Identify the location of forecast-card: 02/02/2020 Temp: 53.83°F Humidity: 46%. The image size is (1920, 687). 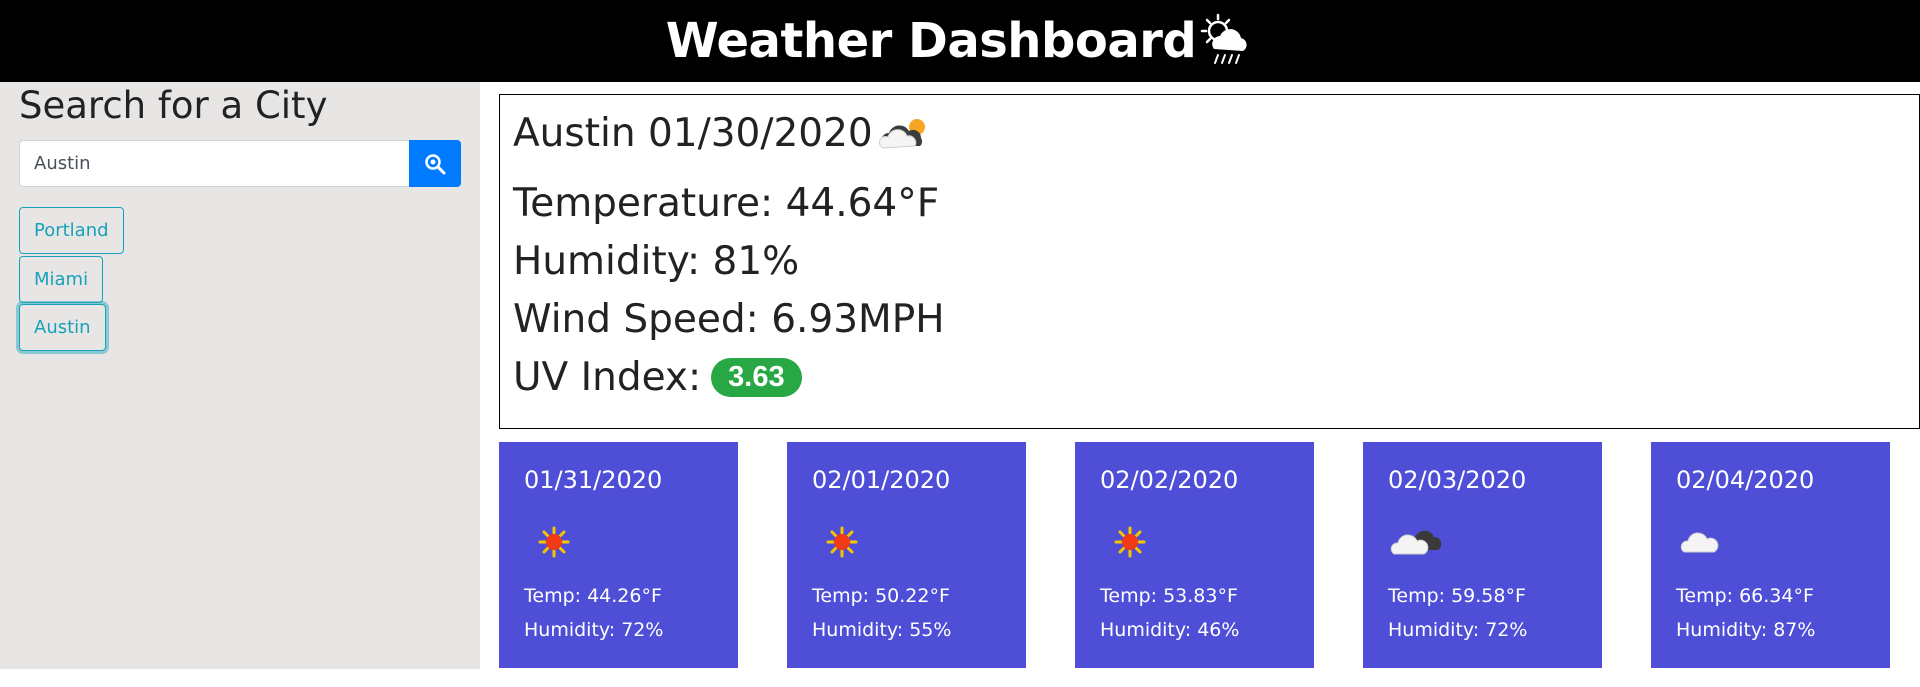
(1194, 555).